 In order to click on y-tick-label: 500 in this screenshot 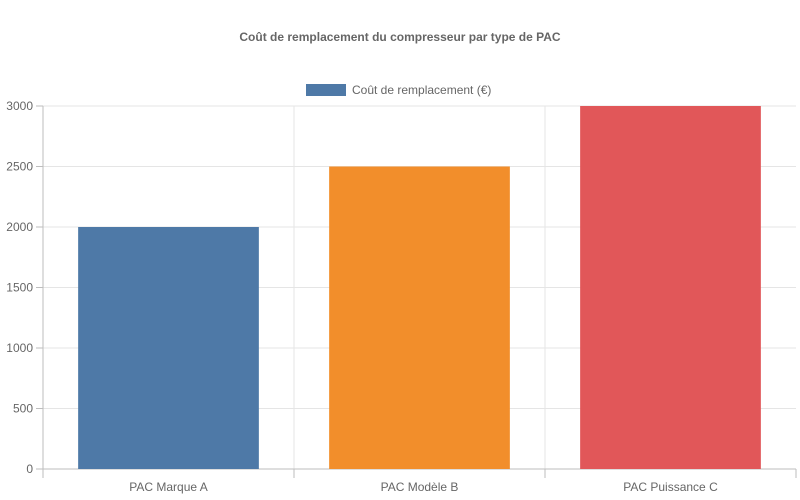, I will do `click(23, 409)`.